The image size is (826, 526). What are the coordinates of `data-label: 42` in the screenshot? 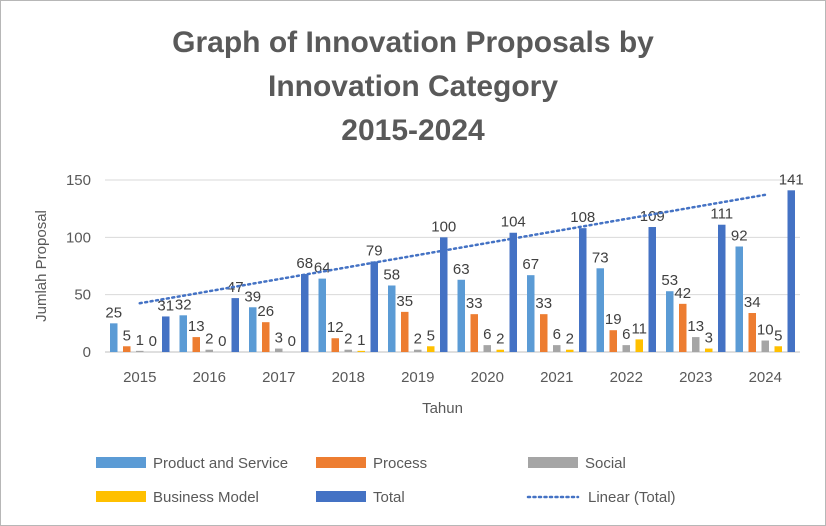 It's located at (682, 293).